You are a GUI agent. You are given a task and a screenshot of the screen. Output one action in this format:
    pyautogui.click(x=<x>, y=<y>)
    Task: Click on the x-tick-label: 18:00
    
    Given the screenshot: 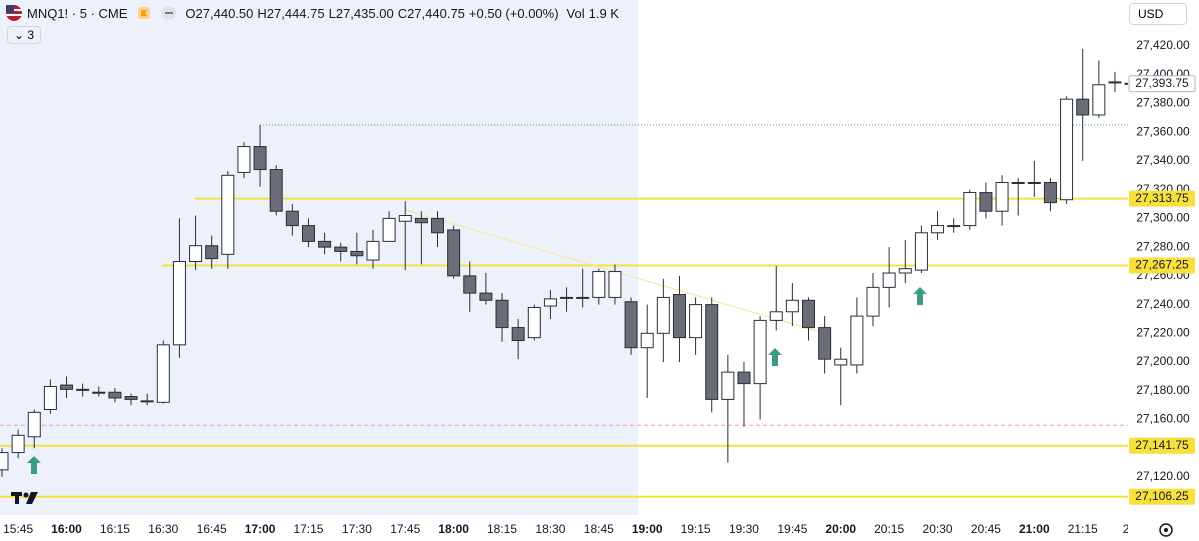 What is the action you would take?
    pyautogui.click(x=453, y=529)
    